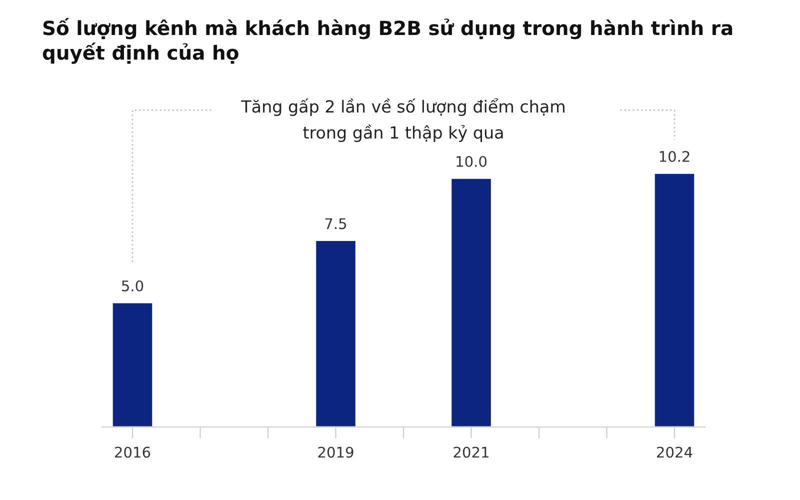 Image resolution: width=800 pixels, height=500 pixels. Describe the element at coordinates (336, 452) in the screenshot. I see `x-tick-label: 2019` at that location.